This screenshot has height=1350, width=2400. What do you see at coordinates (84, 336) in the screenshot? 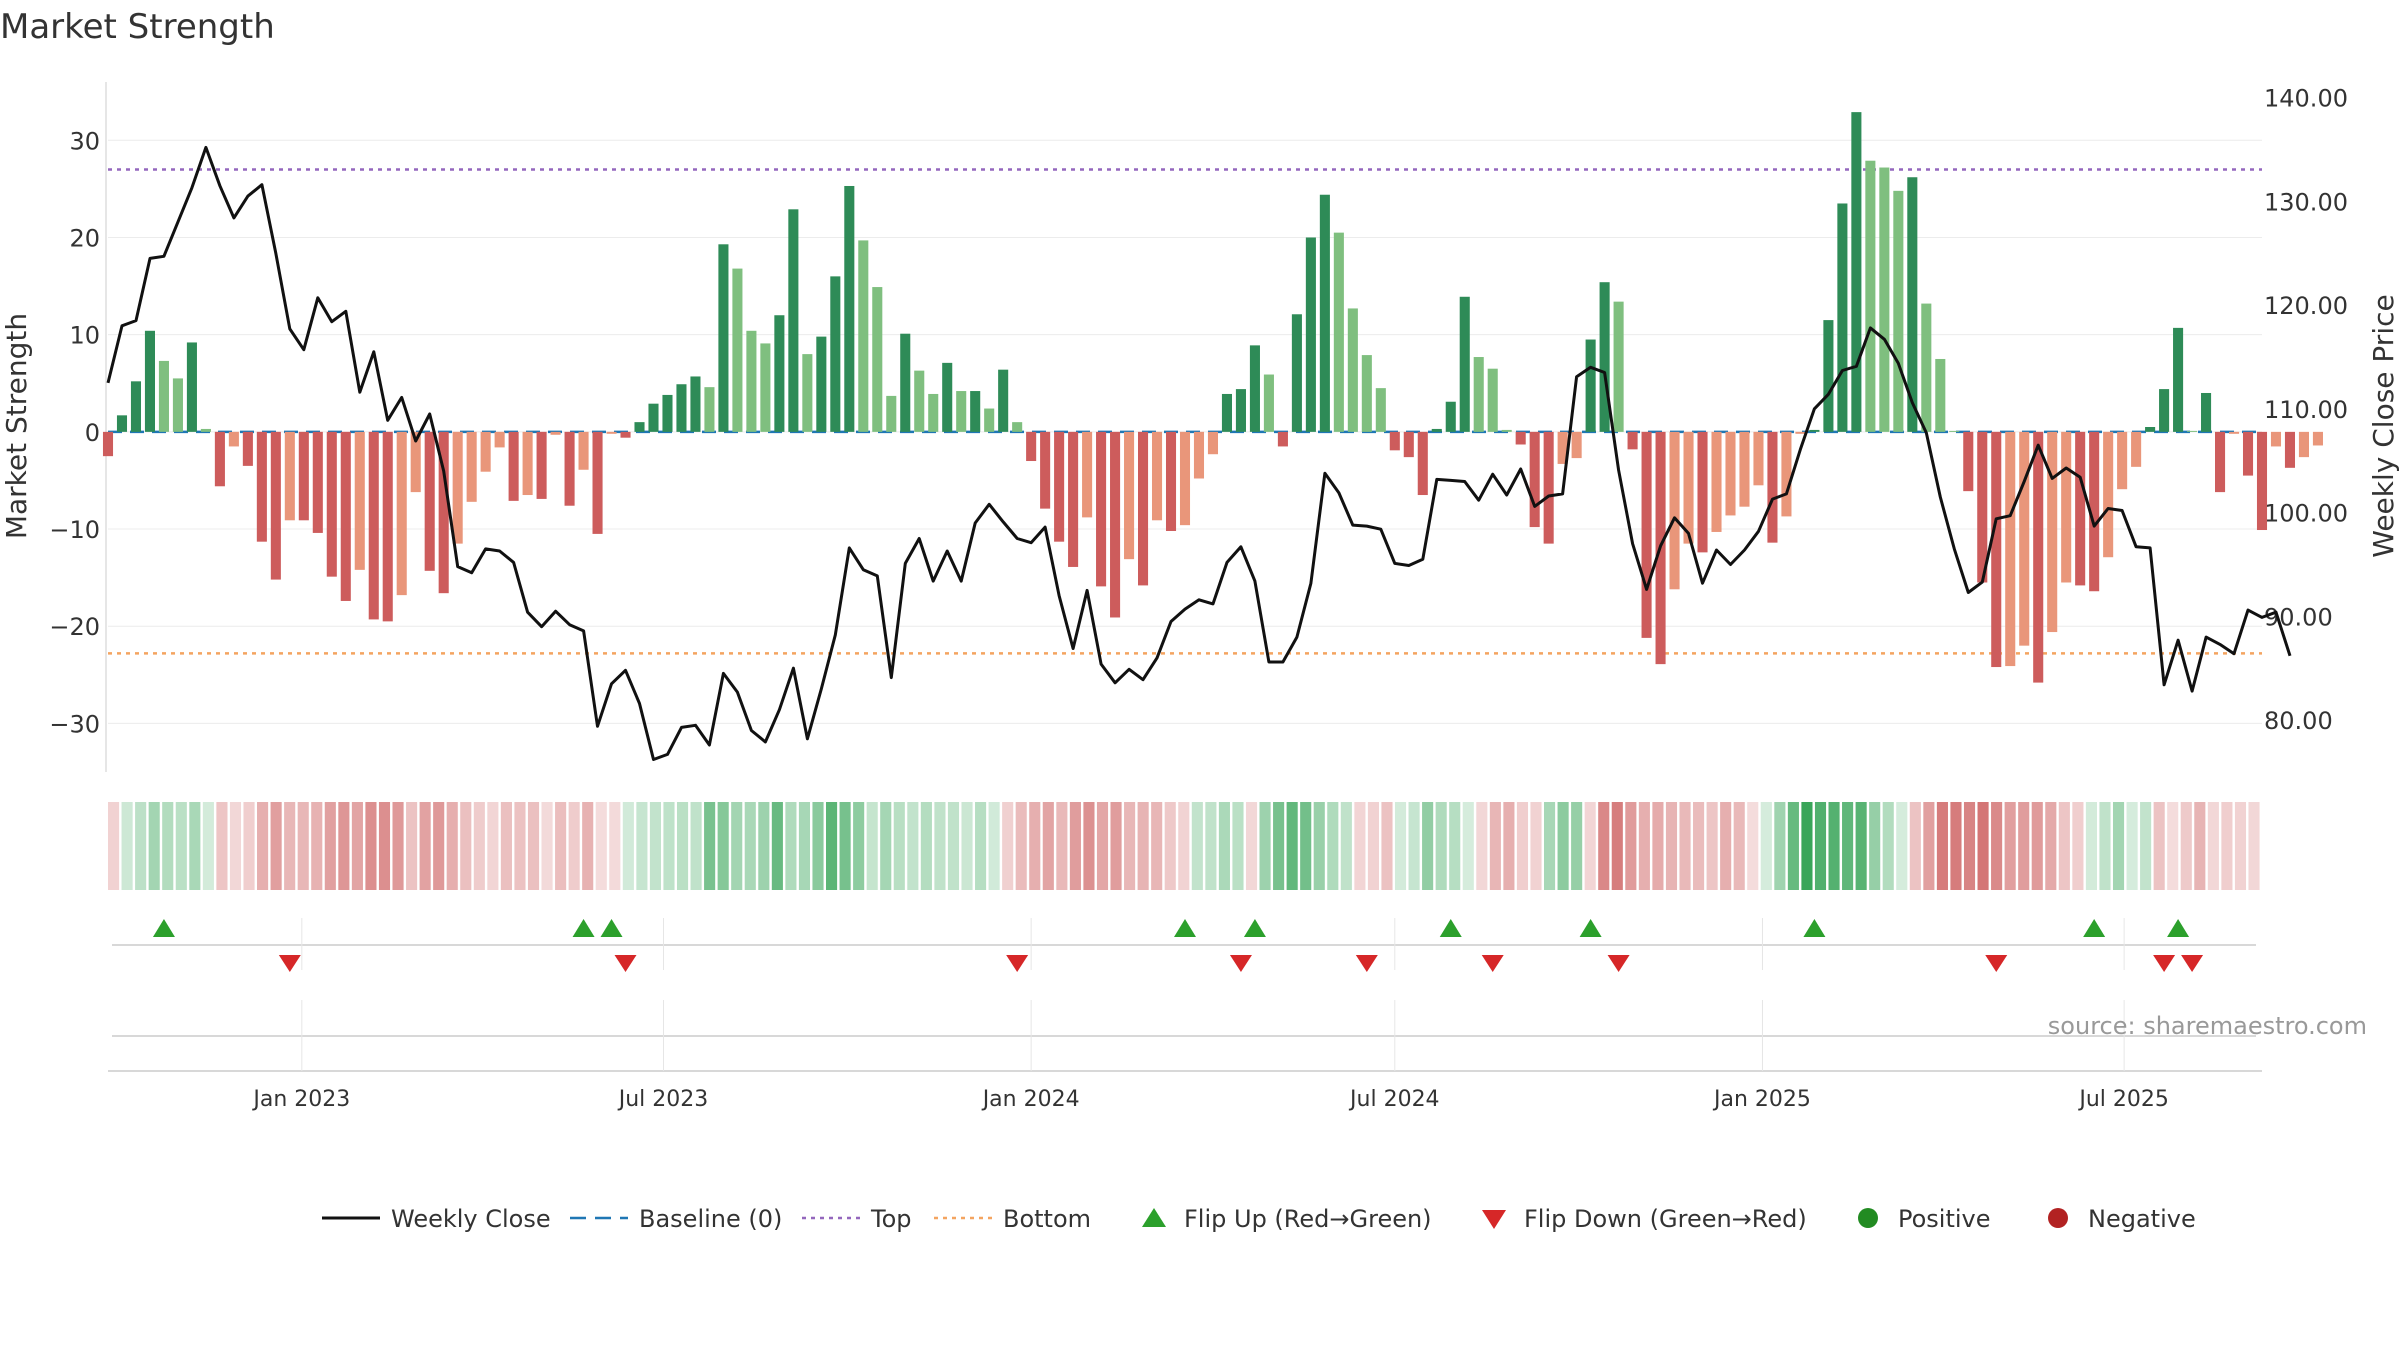
I see `y-tick-left-label: 10` at bounding box center [84, 336].